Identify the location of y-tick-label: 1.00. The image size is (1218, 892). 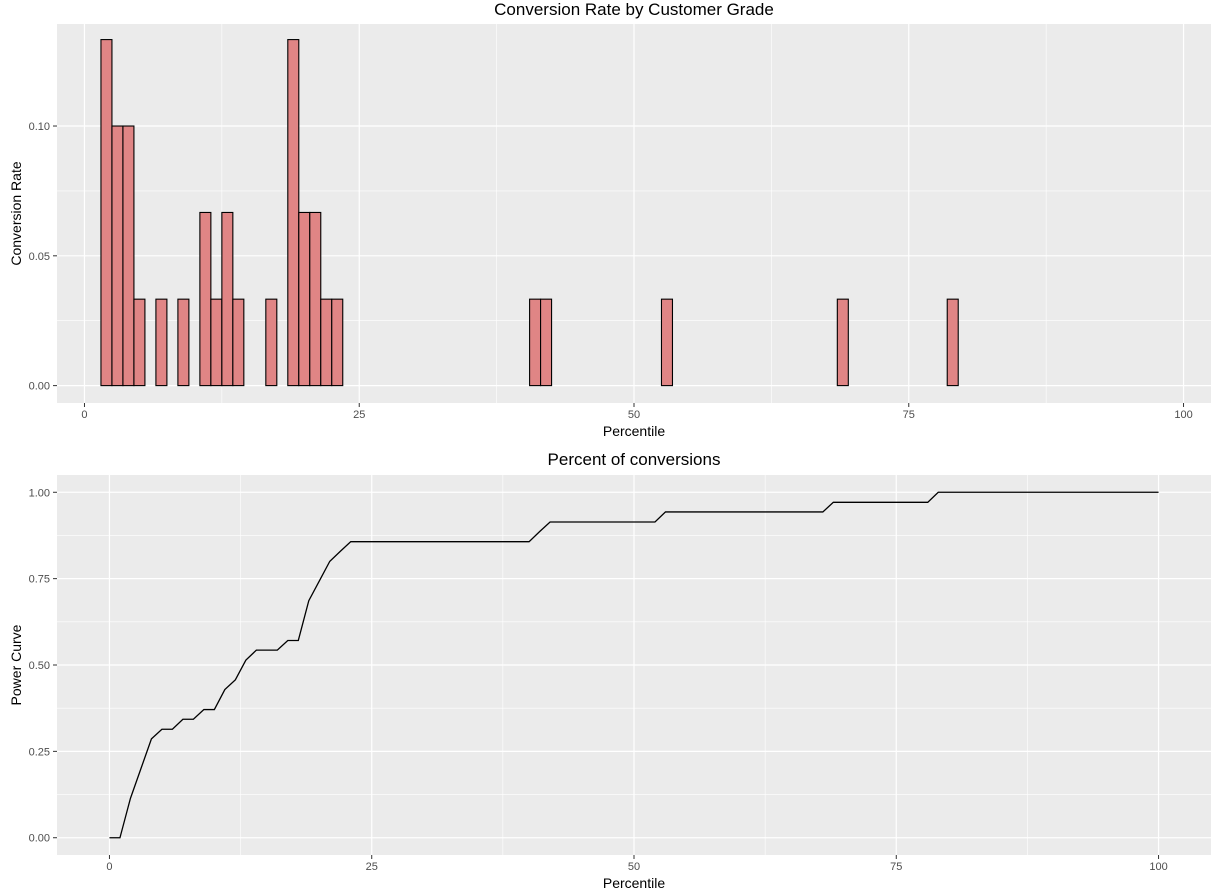
(39, 493).